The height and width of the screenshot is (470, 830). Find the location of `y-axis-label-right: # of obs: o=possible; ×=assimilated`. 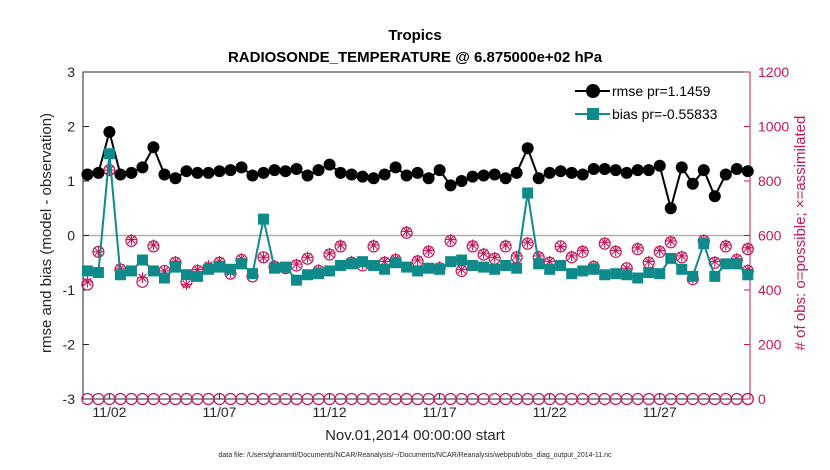

y-axis-label-right: # of obs: o=possible; ×=assimilated is located at coordinates (800, 233).